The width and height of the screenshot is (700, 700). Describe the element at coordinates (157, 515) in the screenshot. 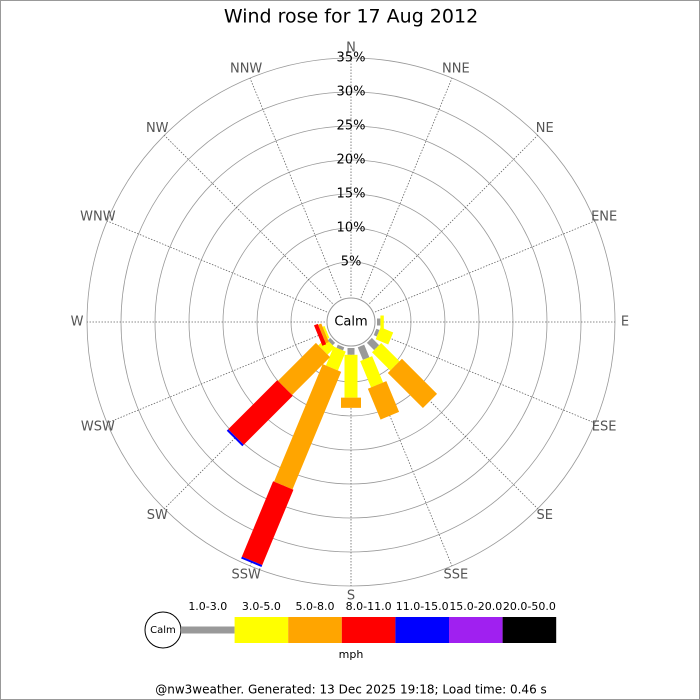

I see `direction-label: SW` at that location.